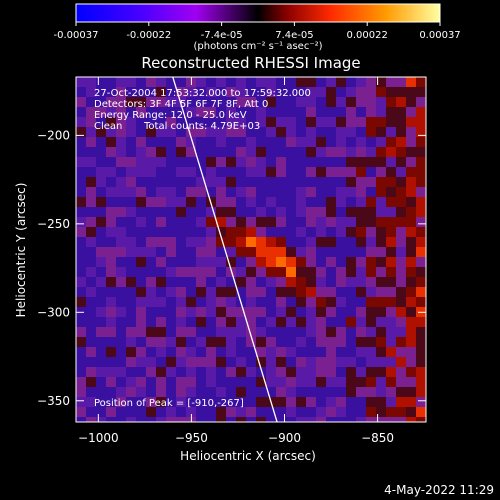 This screenshot has width=500, height=500. What do you see at coordinates (53, 312) in the screenshot?
I see `y-tick-label: −300` at bounding box center [53, 312].